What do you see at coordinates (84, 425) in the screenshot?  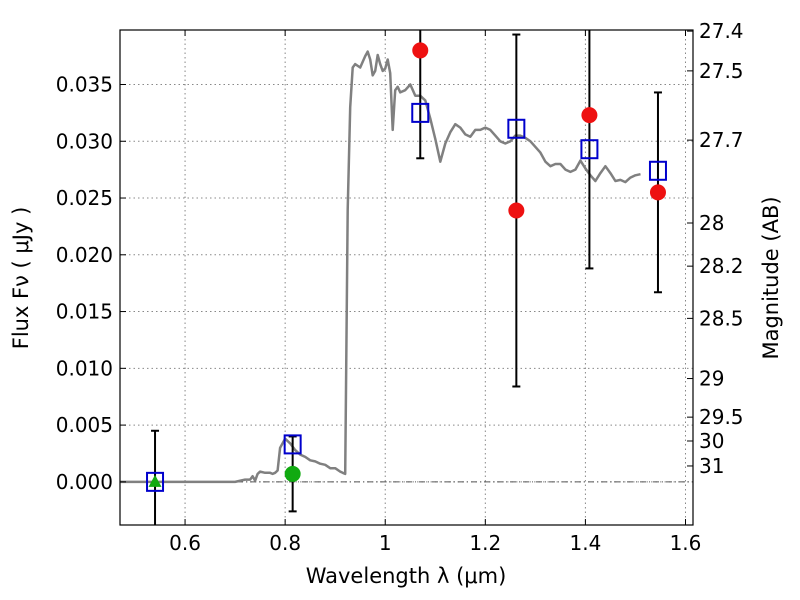 I see `y-tick-label: 0.005` at bounding box center [84, 425].